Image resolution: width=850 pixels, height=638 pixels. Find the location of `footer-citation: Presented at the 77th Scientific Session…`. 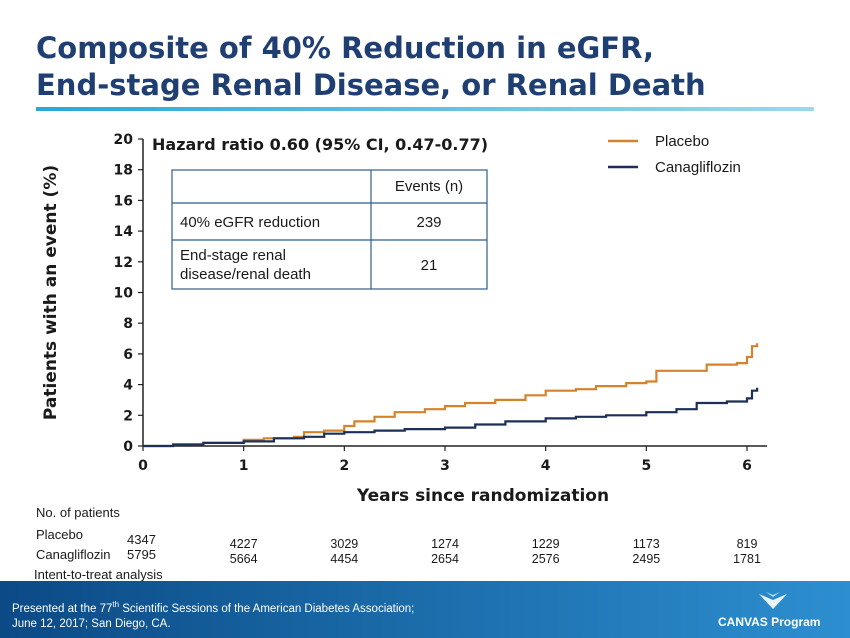

footer-citation: Presented at the 77th Scientific Session… is located at coordinates (213, 614).